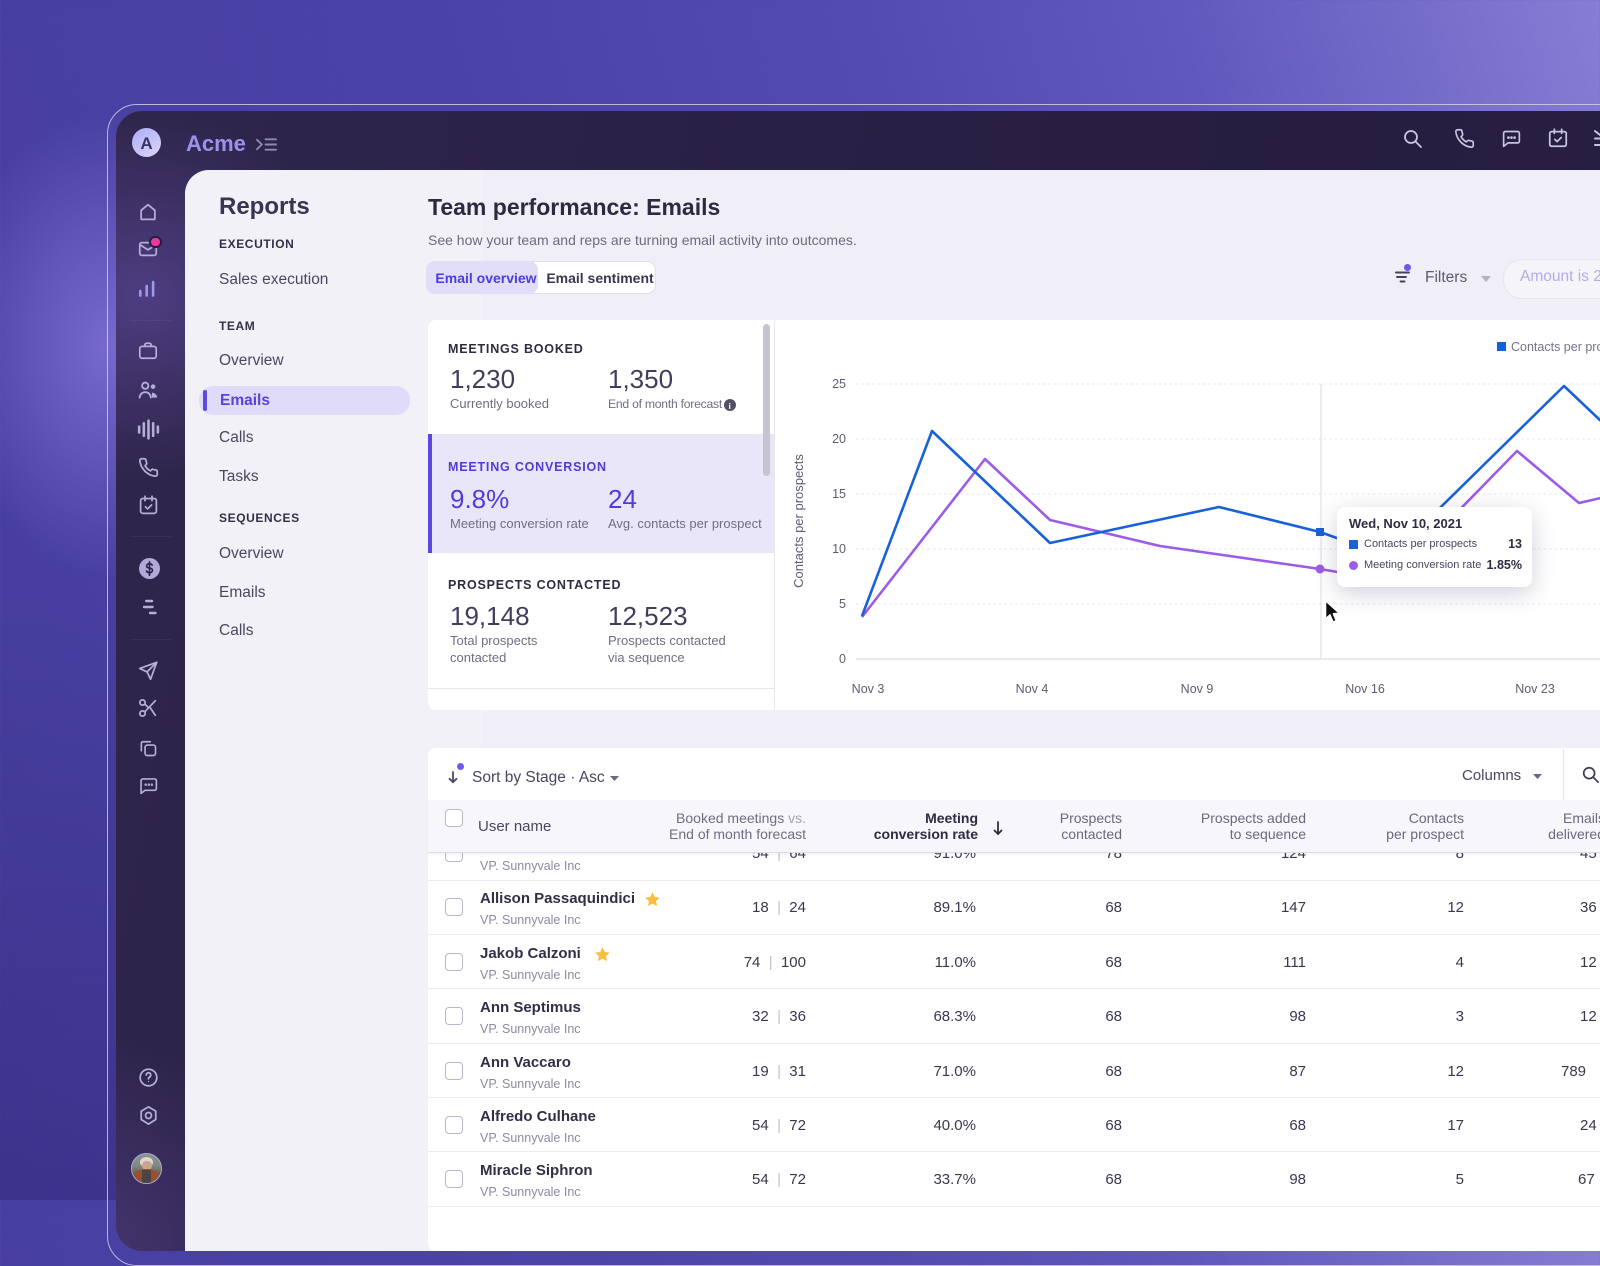 The width and height of the screenshot is (1600, 1266). What do you see at coordinates (839, 439) in the screenshot?
I see `svg-text: 20` at bounding box center [839, 439].